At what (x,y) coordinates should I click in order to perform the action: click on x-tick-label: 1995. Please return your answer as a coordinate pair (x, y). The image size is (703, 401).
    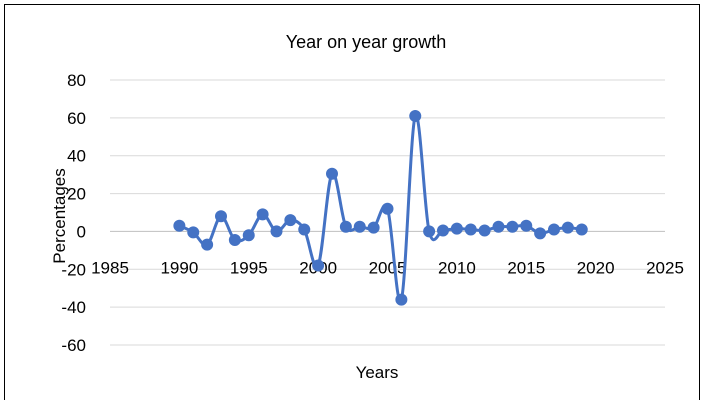
    Looking at the image, I should click on (249, 267).